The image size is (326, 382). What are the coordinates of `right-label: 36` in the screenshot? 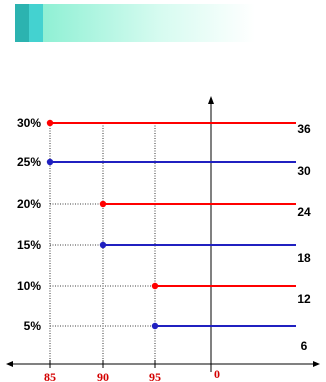 It's located at (304, 129).